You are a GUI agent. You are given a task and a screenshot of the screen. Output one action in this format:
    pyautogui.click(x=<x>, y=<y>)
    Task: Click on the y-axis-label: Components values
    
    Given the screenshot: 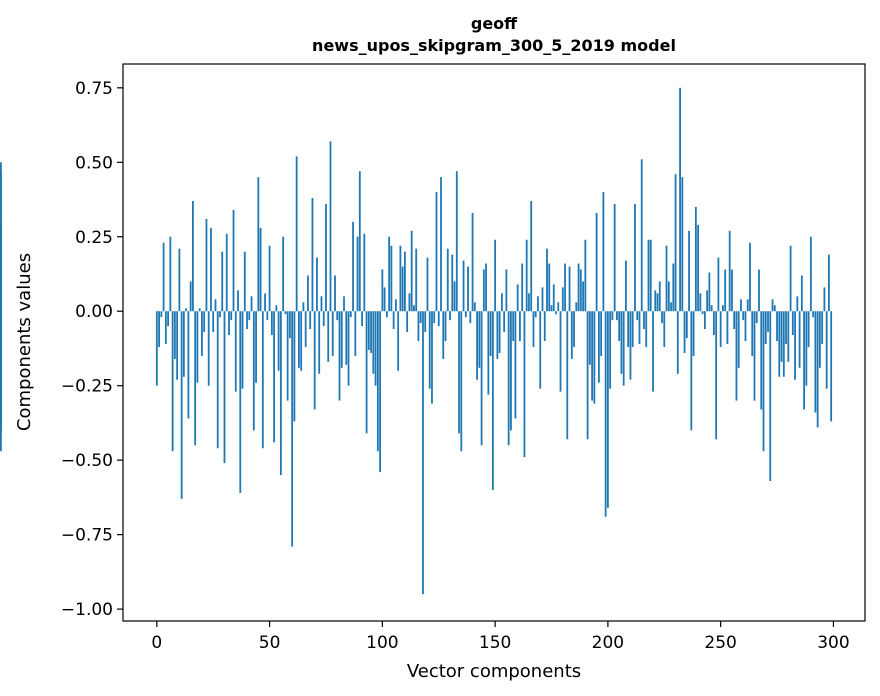 What is the action you would take?
    pyautogui.click(x=24, y=342)
    